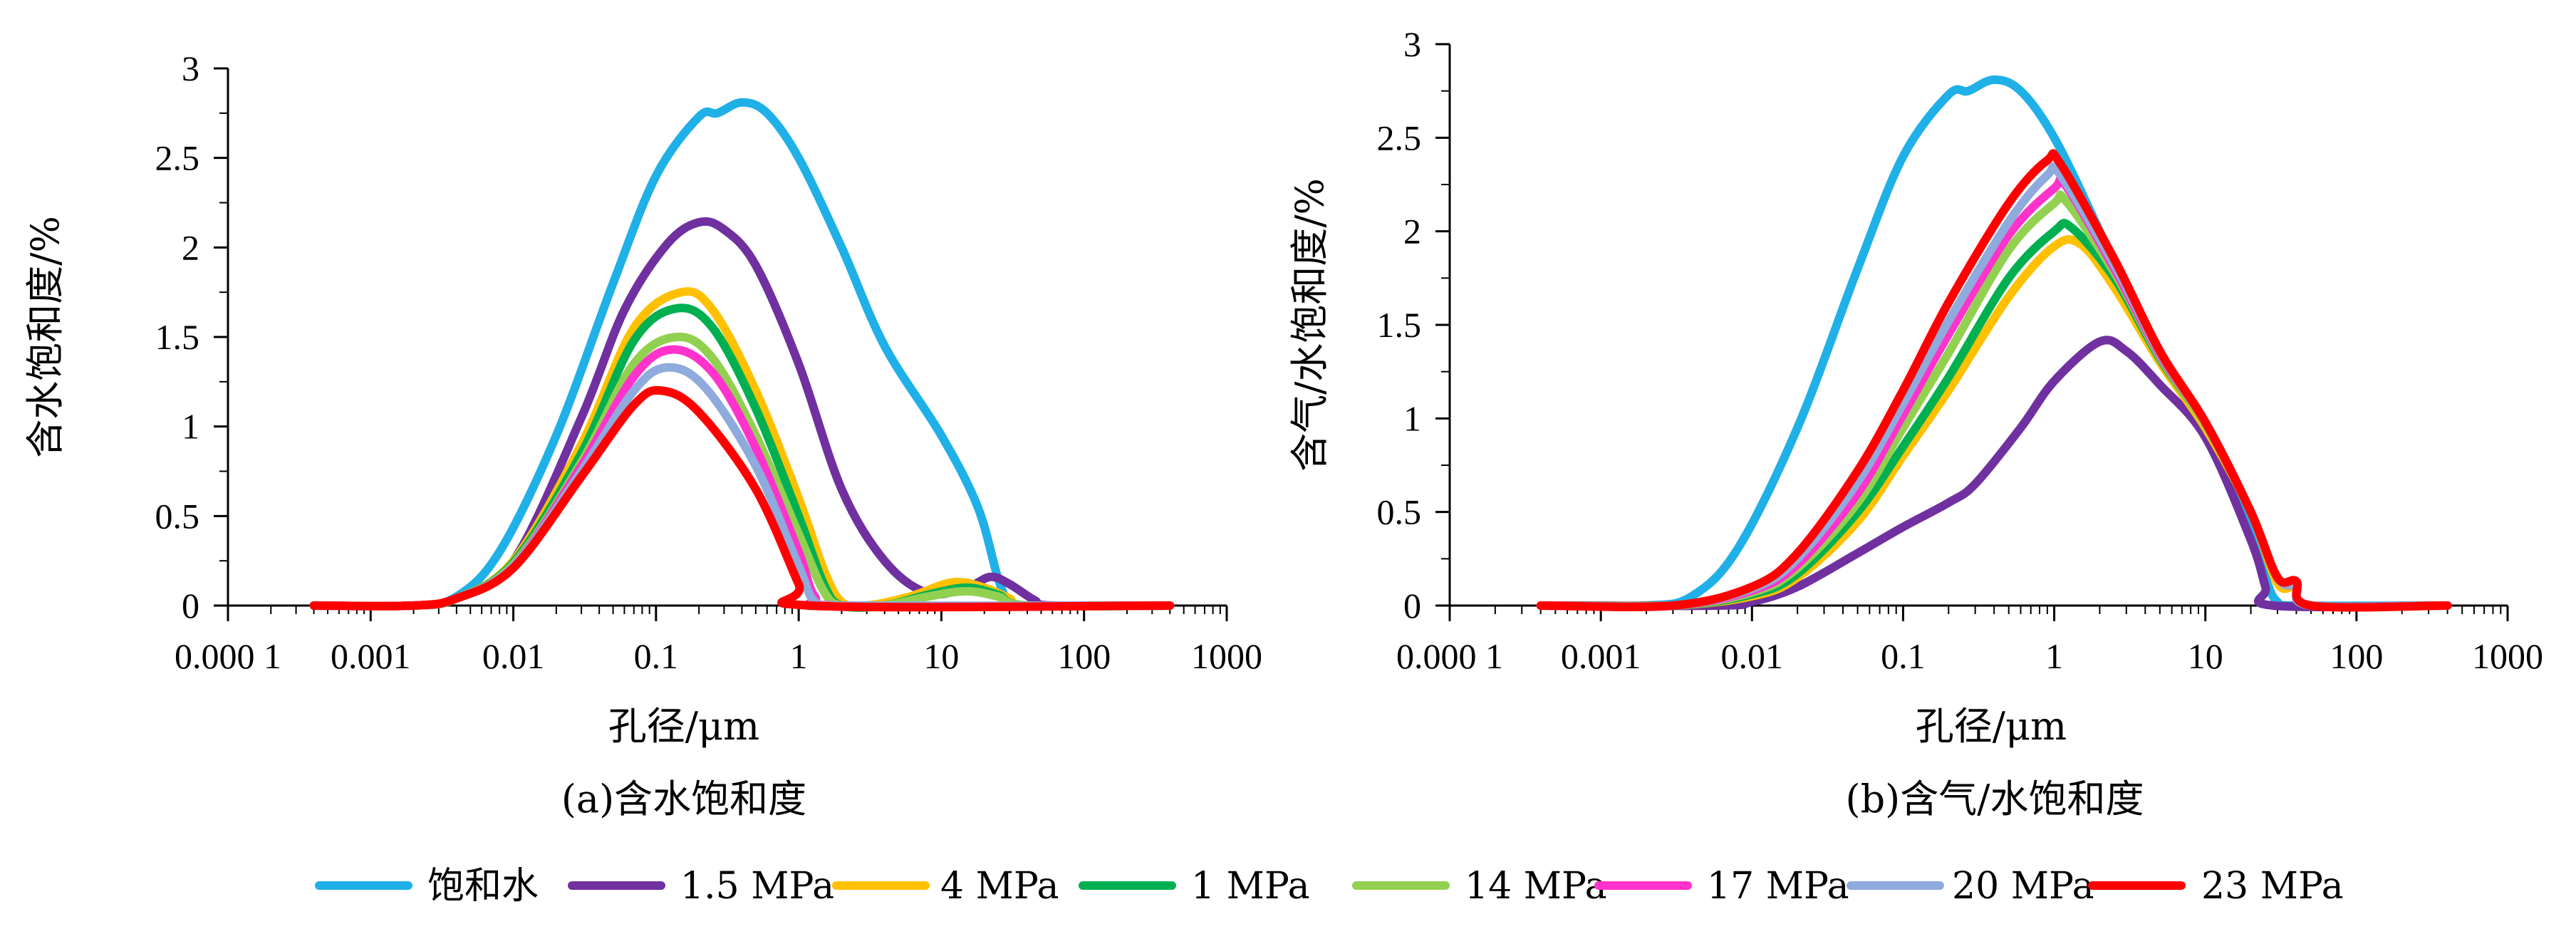 The height and width of the screenshot is (929, 2576). Describe the element at coordinates (191, 68) in the screenshot. I see `y-tick-label-a: 3` at that location.